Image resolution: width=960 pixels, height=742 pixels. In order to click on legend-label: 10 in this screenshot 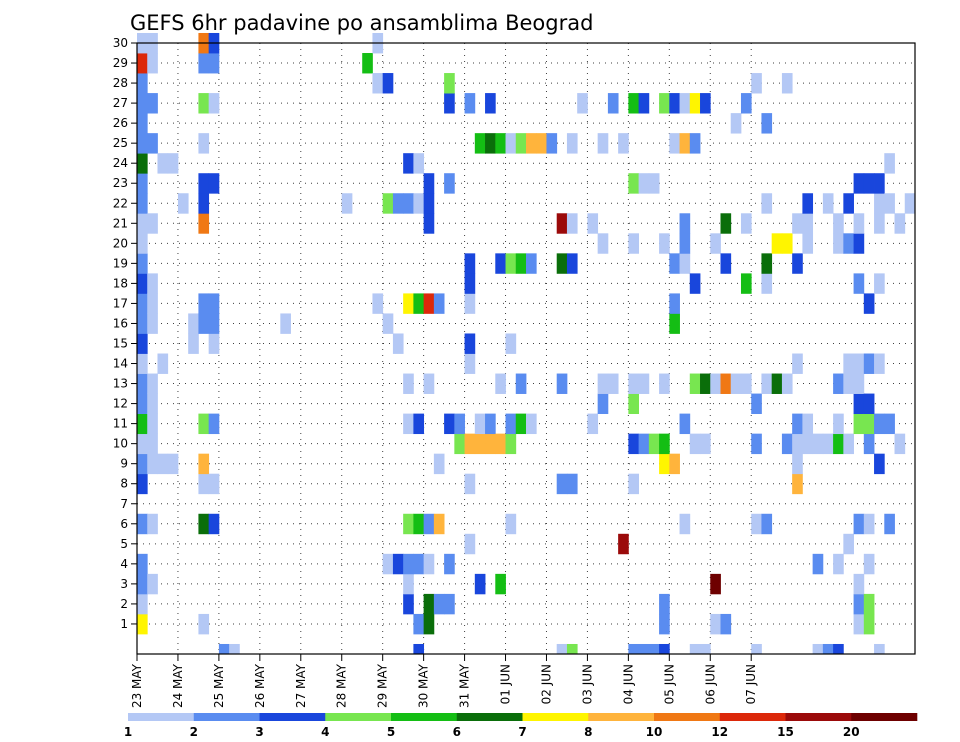, I will do `click(654, 732)`.